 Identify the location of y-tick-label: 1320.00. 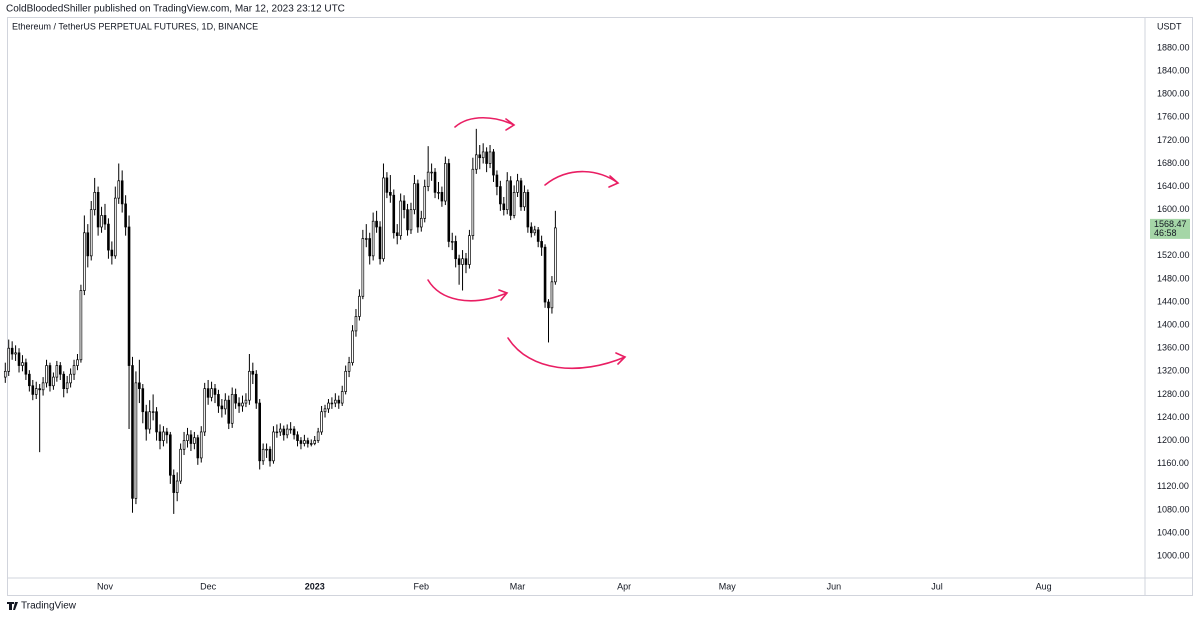
(1173, 371).